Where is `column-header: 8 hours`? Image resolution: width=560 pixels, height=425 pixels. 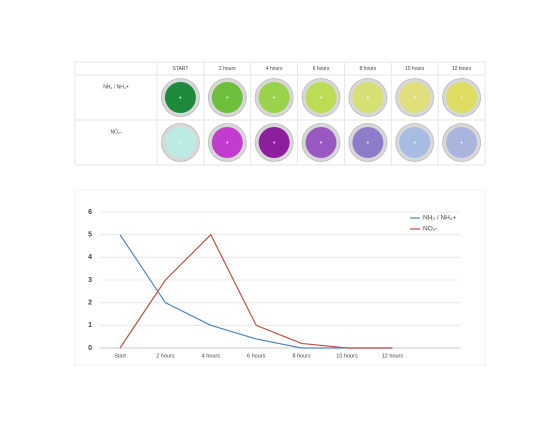 column-header: 8 hours is located at coordinates (368, 69).